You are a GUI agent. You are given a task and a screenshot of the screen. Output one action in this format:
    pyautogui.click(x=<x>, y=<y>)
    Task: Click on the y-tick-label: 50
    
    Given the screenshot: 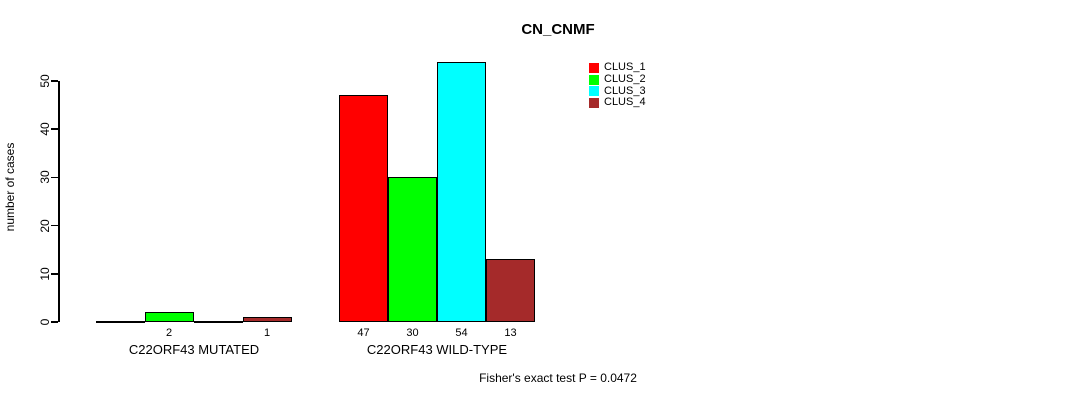 What is the action you would take?
    pyautogui.click(x=45, y=81)
    